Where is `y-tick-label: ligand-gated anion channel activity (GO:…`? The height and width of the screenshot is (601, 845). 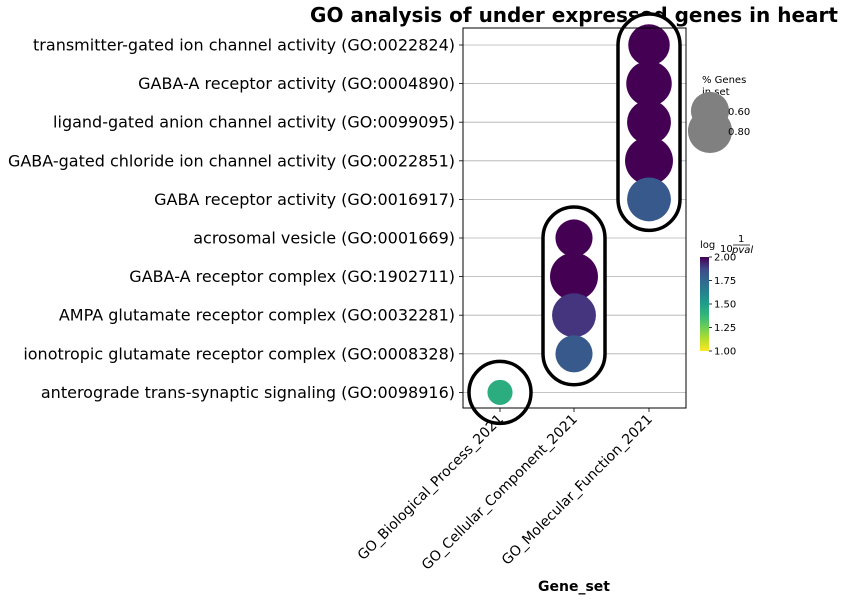 y-tick-label: ligand-gated anion channel activity (GO:… is located at coordinates (254, 122).